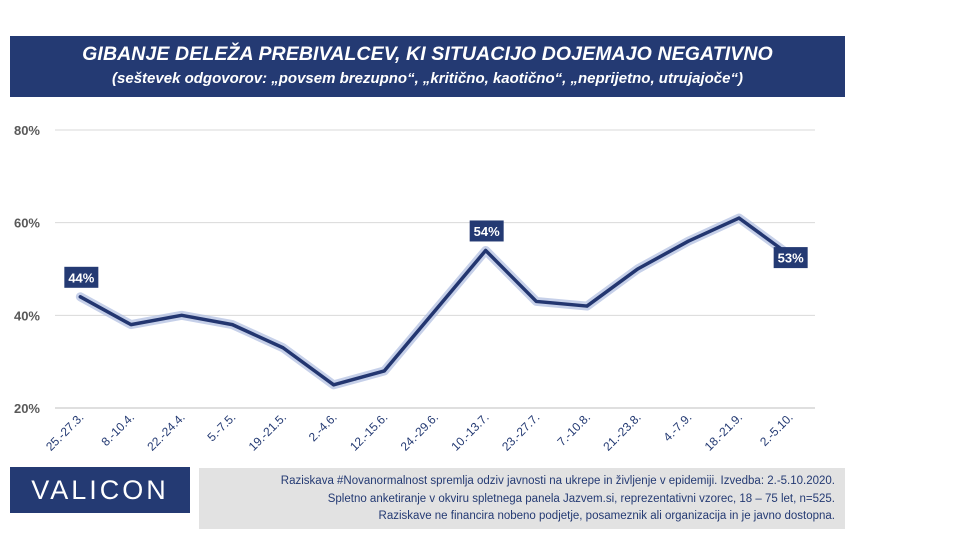 The image size is (960, 540). I want to click on x-tick-label: 10.-13.7., so click(469, 431).